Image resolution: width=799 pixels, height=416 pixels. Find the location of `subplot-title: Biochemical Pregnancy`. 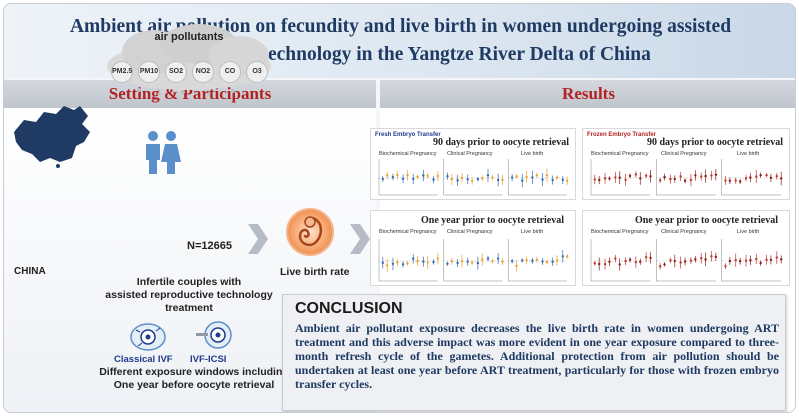

subplot-title: Biochemical Pregnancy is located at coordinates (620, 154).